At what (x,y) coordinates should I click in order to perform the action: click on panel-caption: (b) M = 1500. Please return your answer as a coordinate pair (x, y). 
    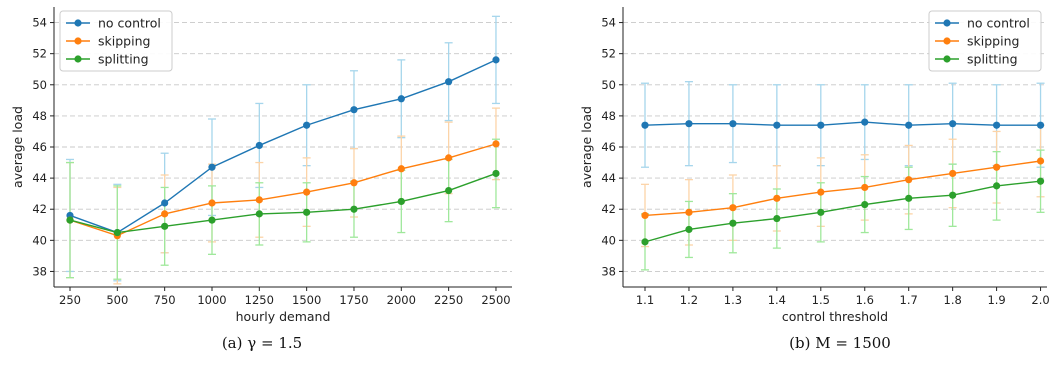
    Looking at the image, I should click on (840, 343).